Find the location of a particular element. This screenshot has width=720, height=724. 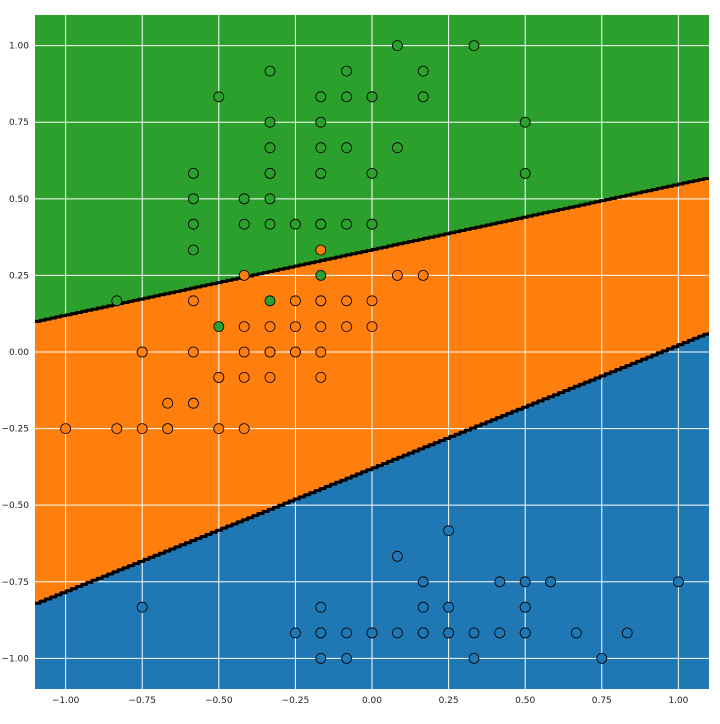

x-tick-label: 0.00 is located at coordinates (372, 701).